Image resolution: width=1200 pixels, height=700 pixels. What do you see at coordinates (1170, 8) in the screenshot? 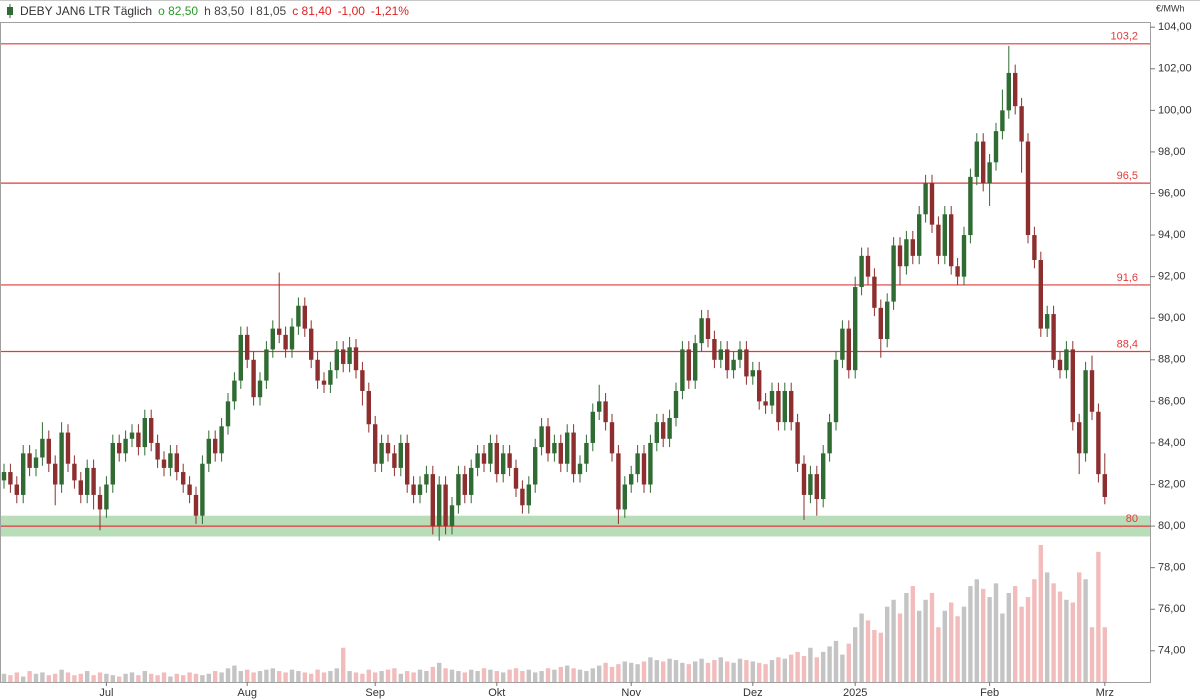
I see `y-unit: €/MWh` at bounding box center [1170, 8].